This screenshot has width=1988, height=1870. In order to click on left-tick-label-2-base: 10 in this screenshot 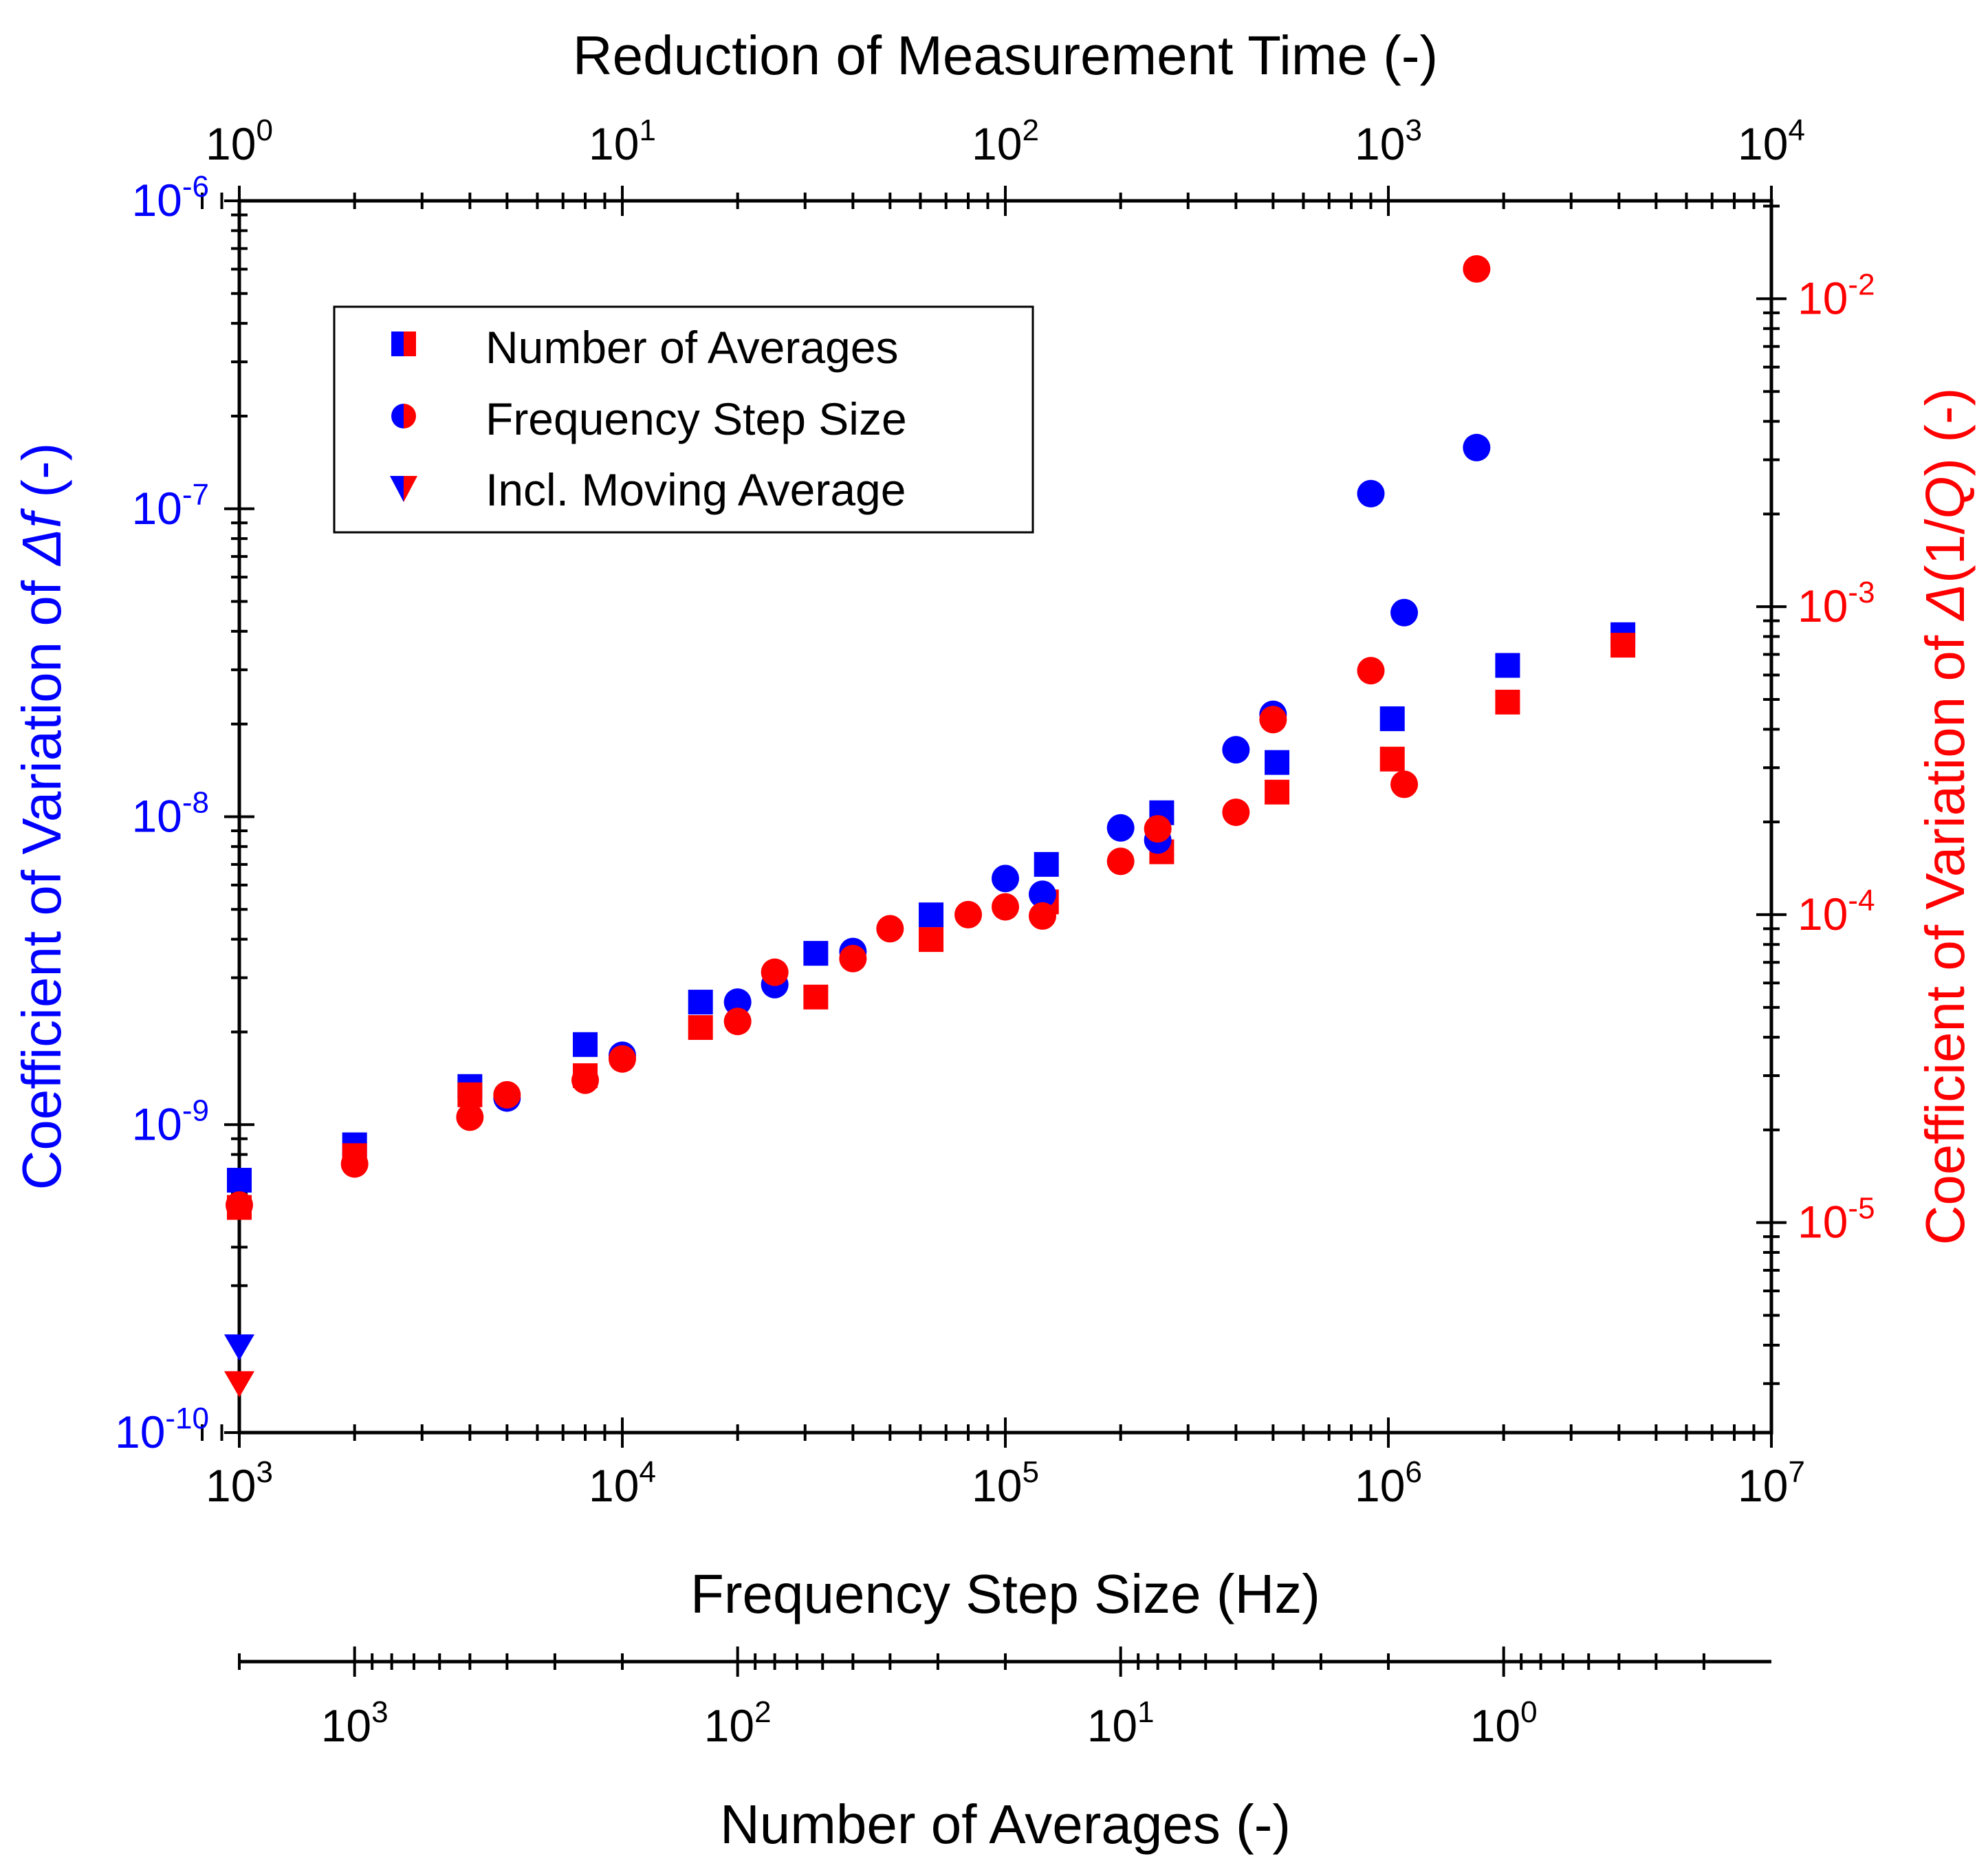, I will do `click(156, 816)`.